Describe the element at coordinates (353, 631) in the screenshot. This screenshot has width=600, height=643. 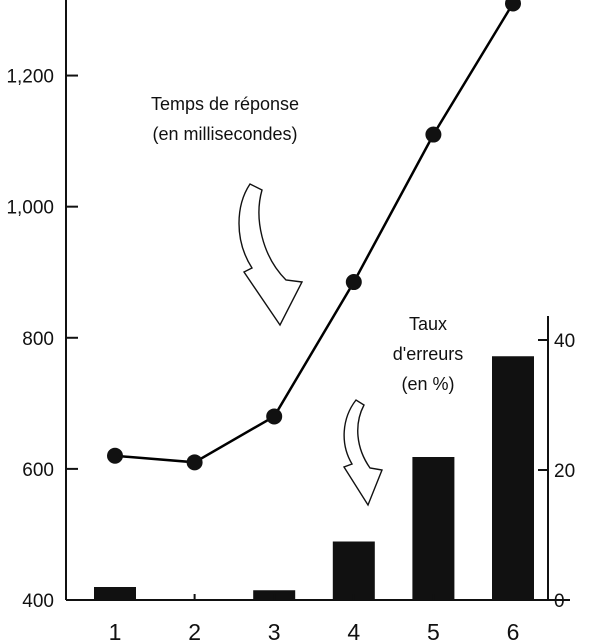
I see `x-tick-label: 4` at that location.